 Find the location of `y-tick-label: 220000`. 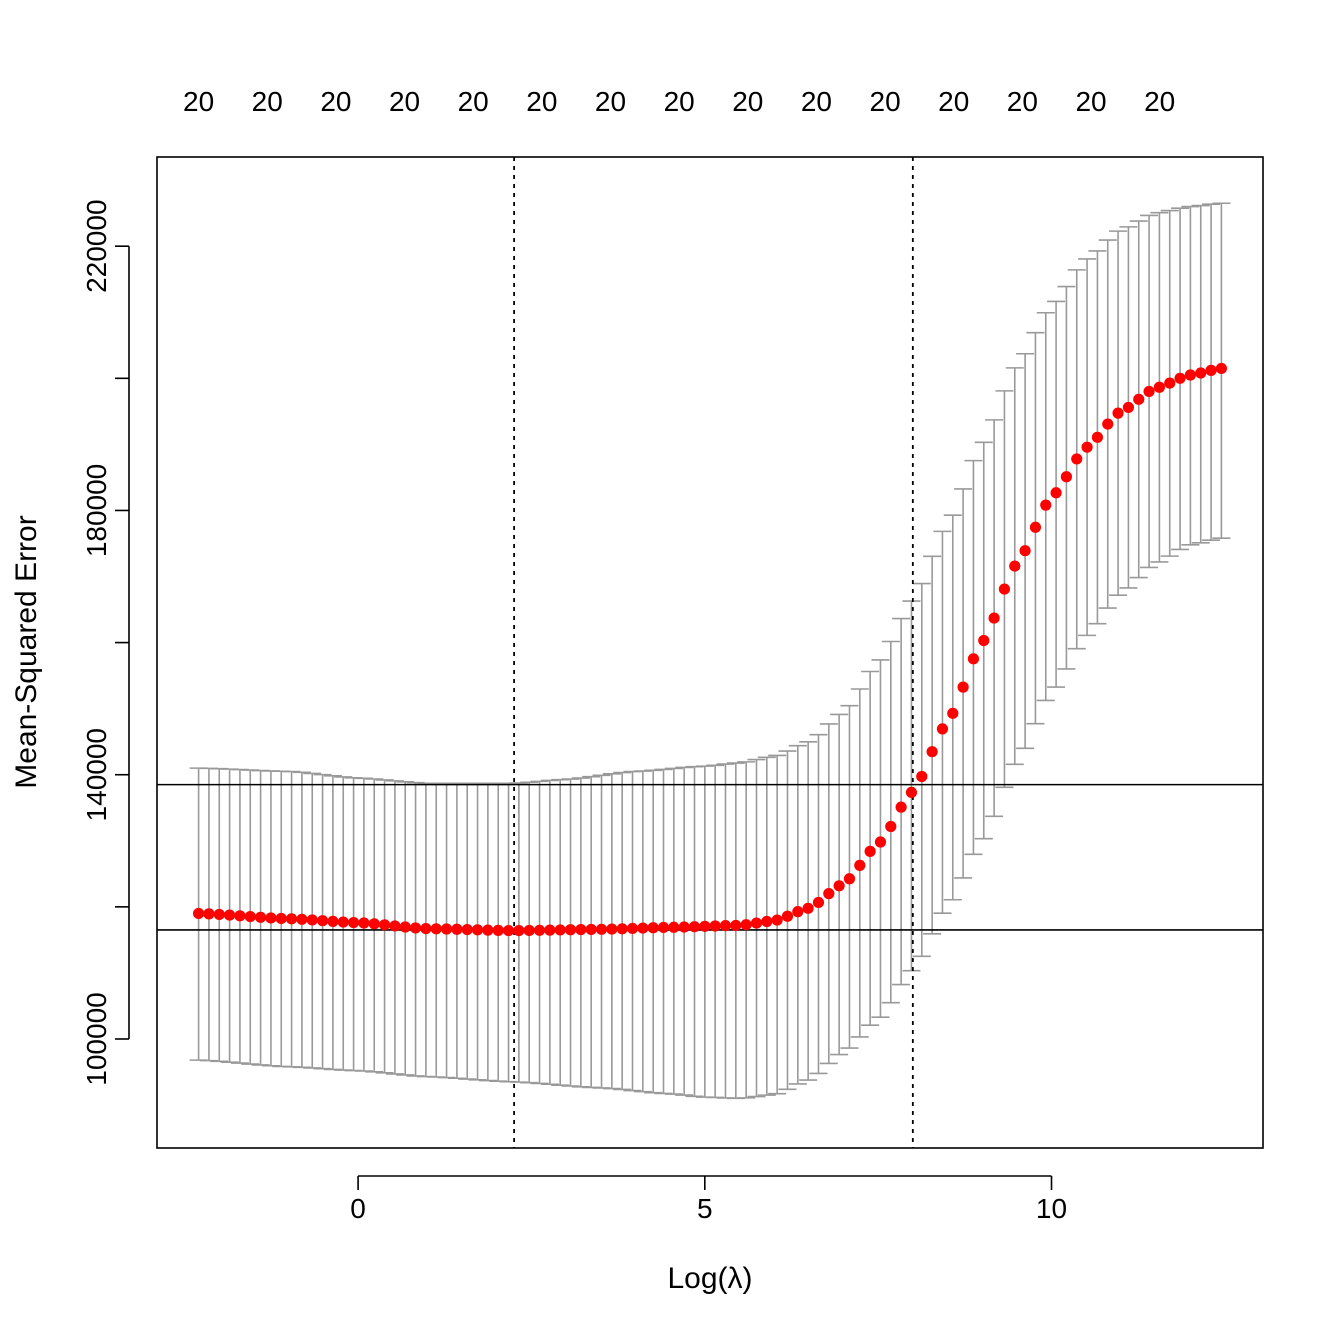

y-tick-label: 220000 is located at coordinates (96, 245).